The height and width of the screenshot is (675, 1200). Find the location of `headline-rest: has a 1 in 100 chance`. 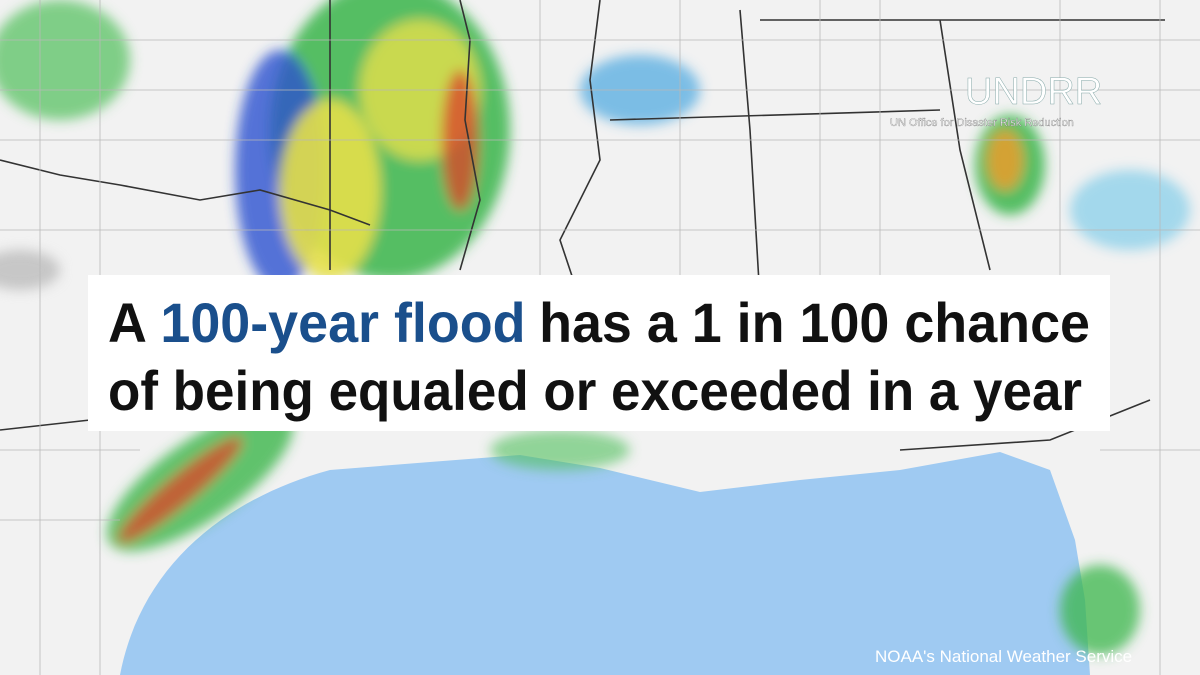

headline-rest: has a 1 in 100 chance is located at coordinates (814, 322).